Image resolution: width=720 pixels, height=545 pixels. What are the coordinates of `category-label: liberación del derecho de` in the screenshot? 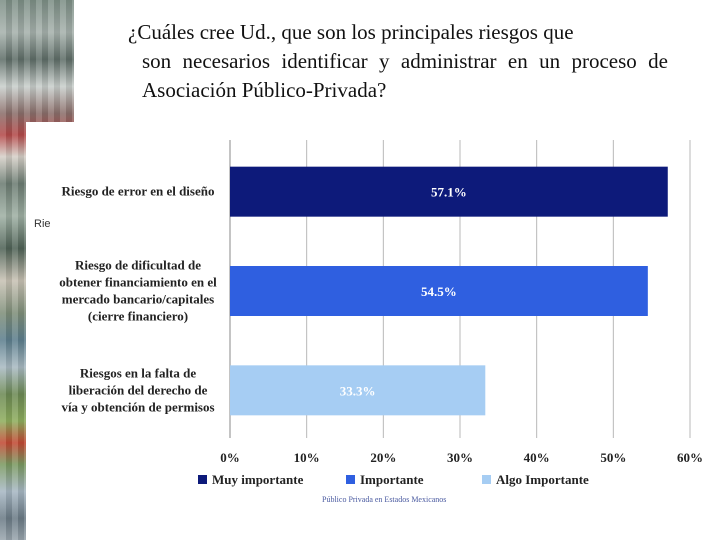 It's located at (138, 389).